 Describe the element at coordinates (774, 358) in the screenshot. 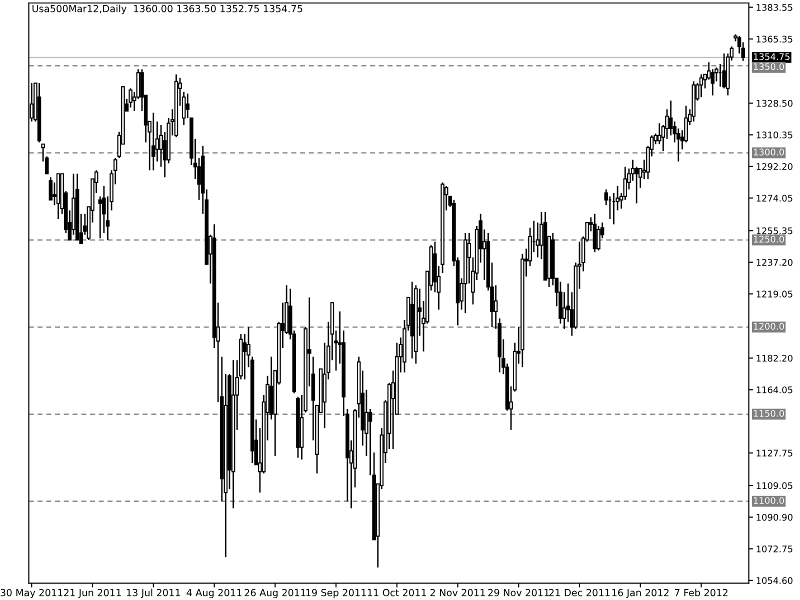

I see `y-tick-label: 1182.20` at that location.